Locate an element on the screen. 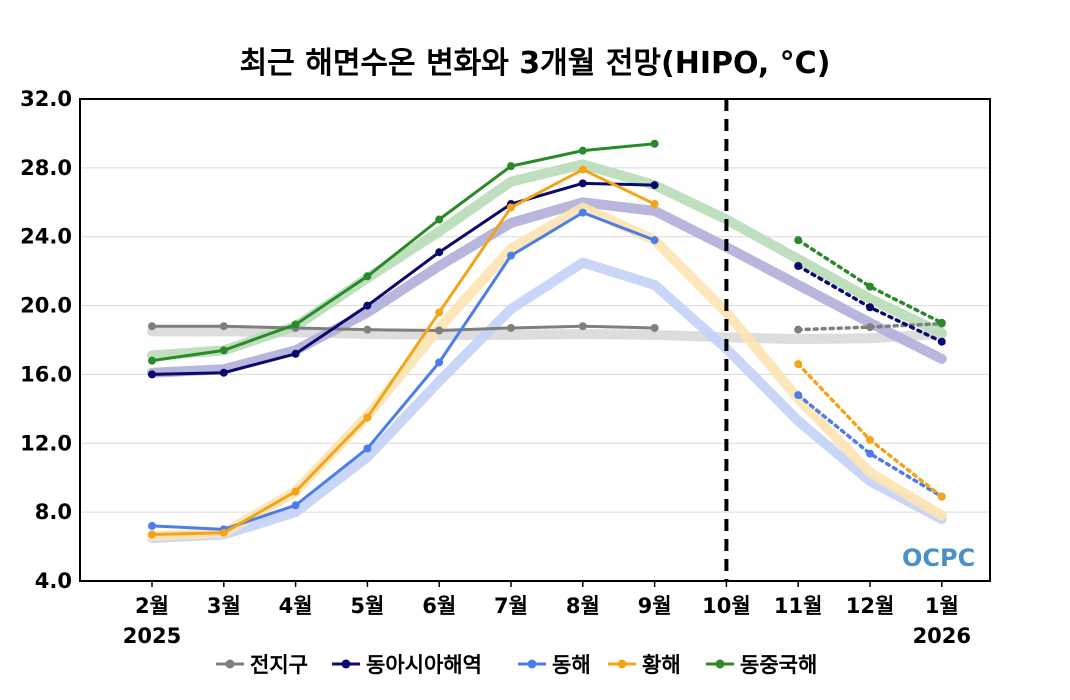  y-tick-label: 24.0 is located at coordinates (46, 237).